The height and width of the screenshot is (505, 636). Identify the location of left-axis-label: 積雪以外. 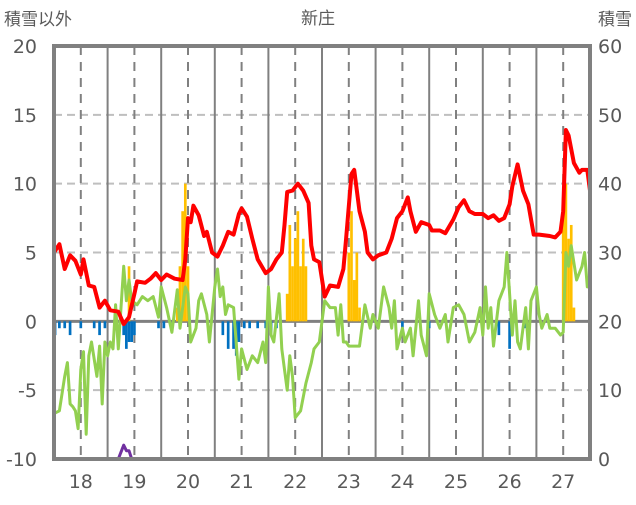
(38, 20).